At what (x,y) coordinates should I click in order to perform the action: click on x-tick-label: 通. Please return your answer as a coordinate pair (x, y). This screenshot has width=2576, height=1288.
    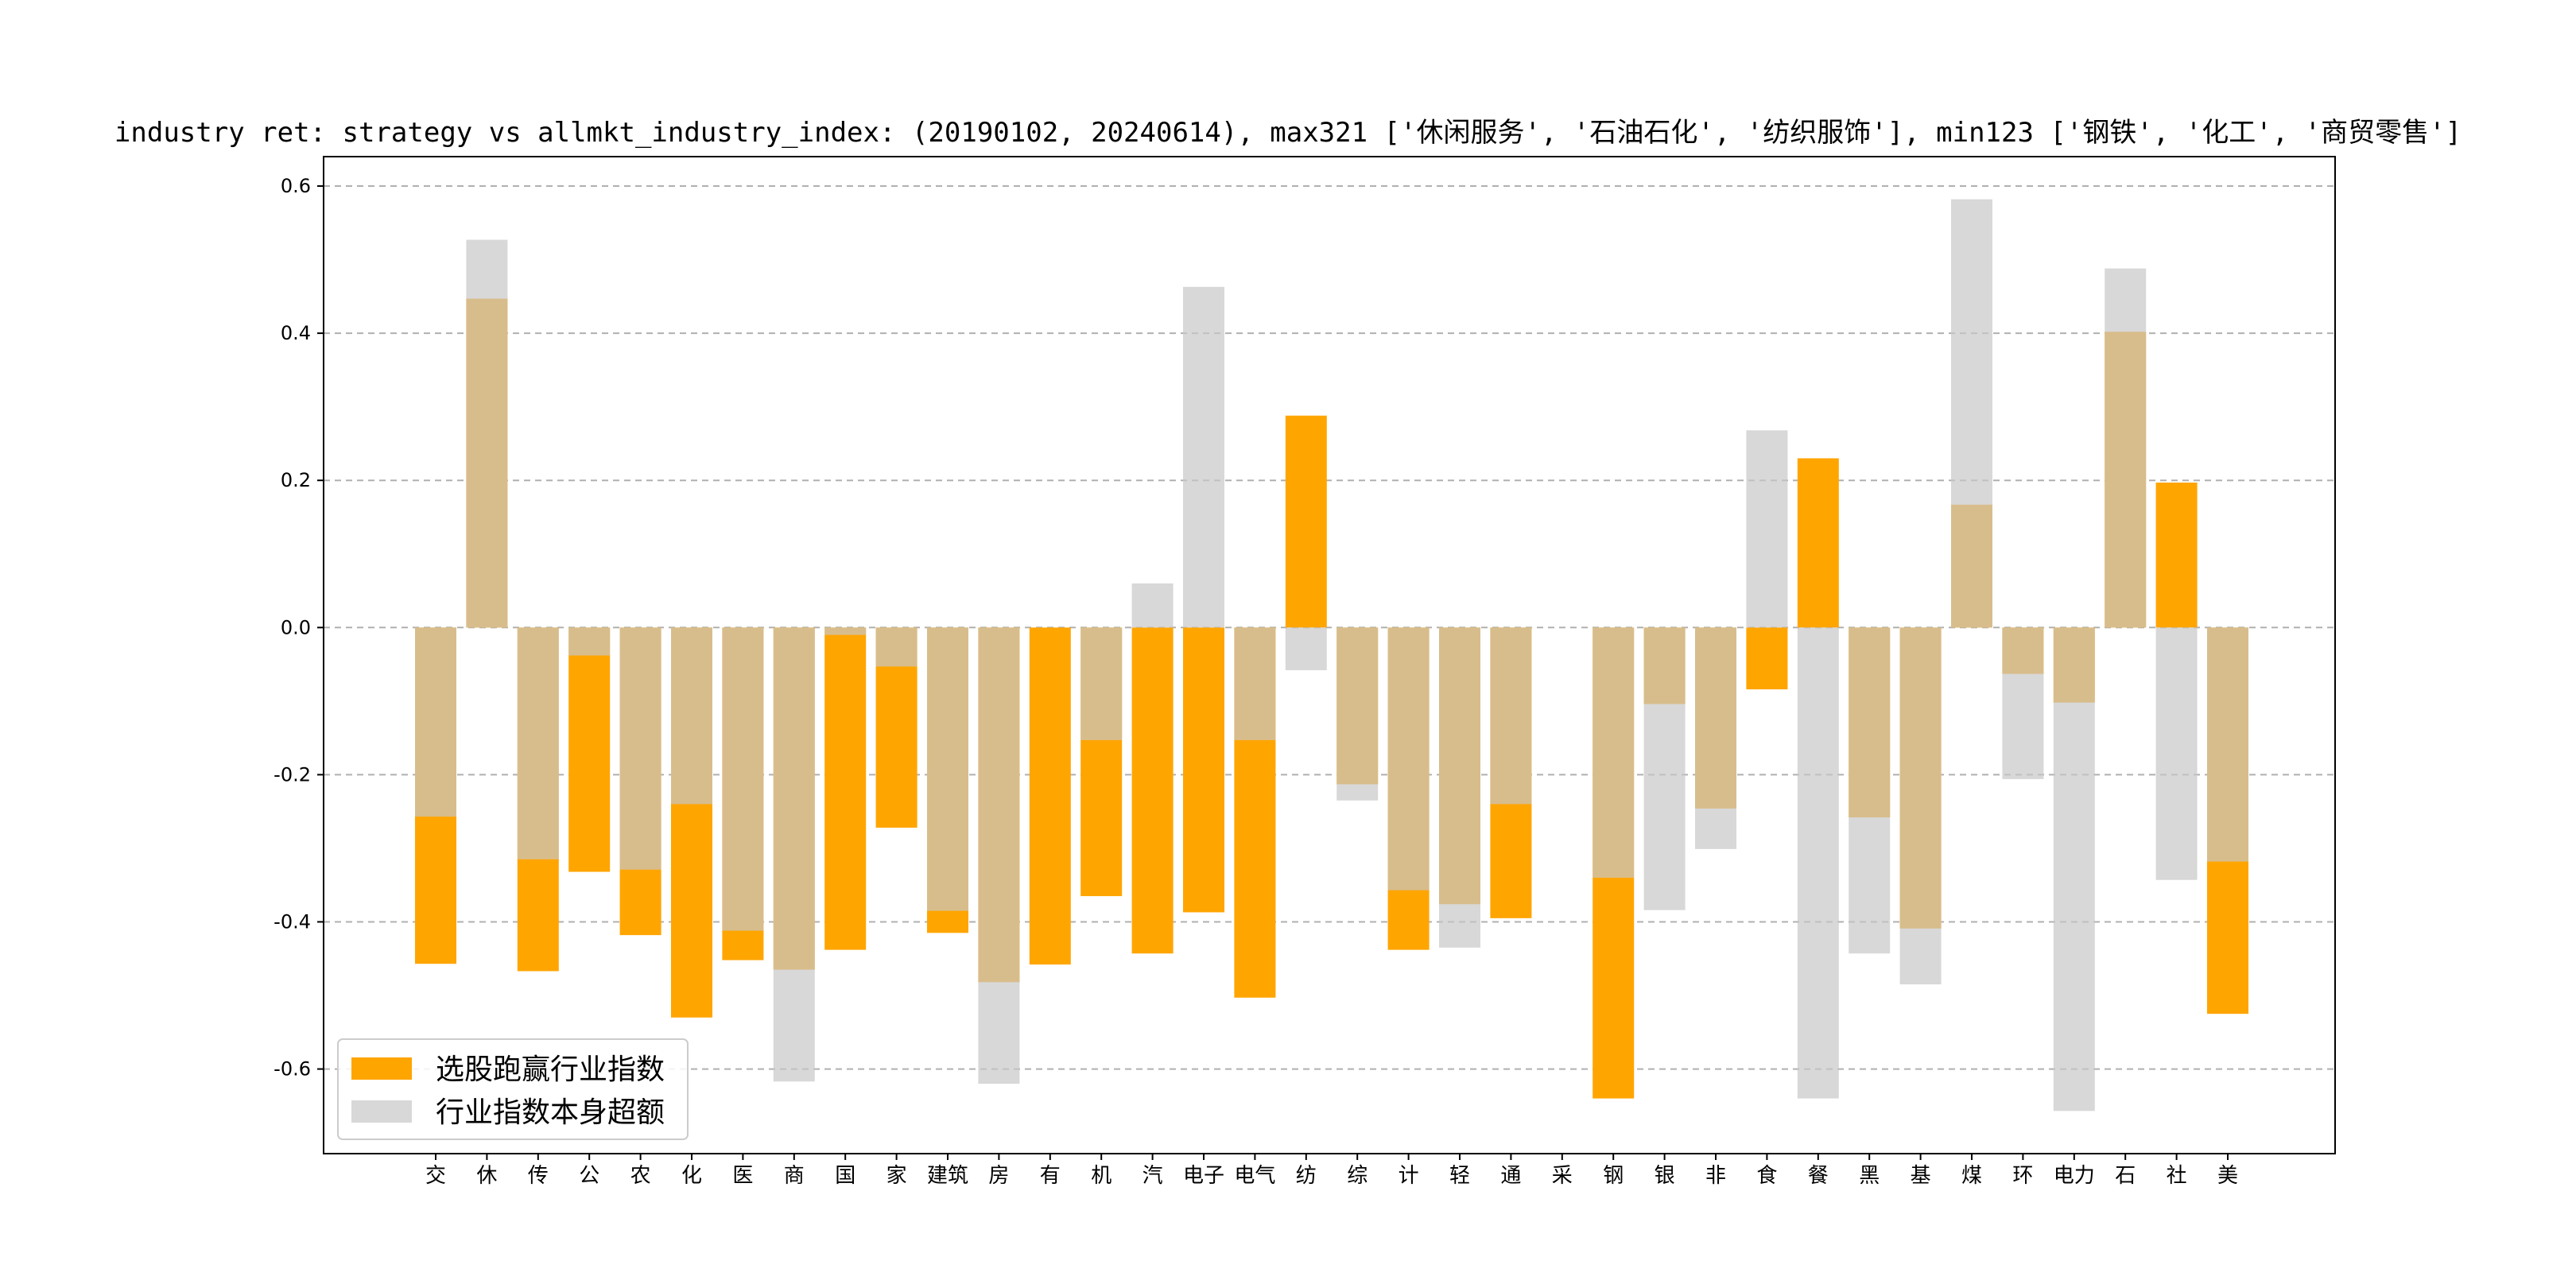
    Looking at the image, I should click on (1510, 1176).